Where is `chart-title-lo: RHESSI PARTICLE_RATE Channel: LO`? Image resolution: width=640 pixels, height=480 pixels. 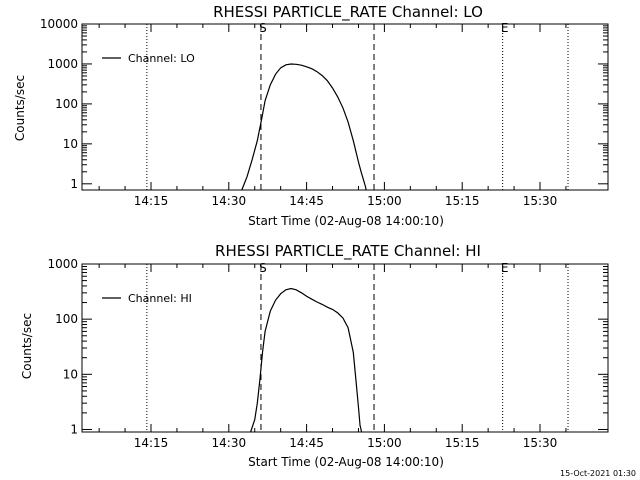 chart-title-lo: RHESSI PARTICLE_RATE Channel: LO is located at coordinates (348, 12).